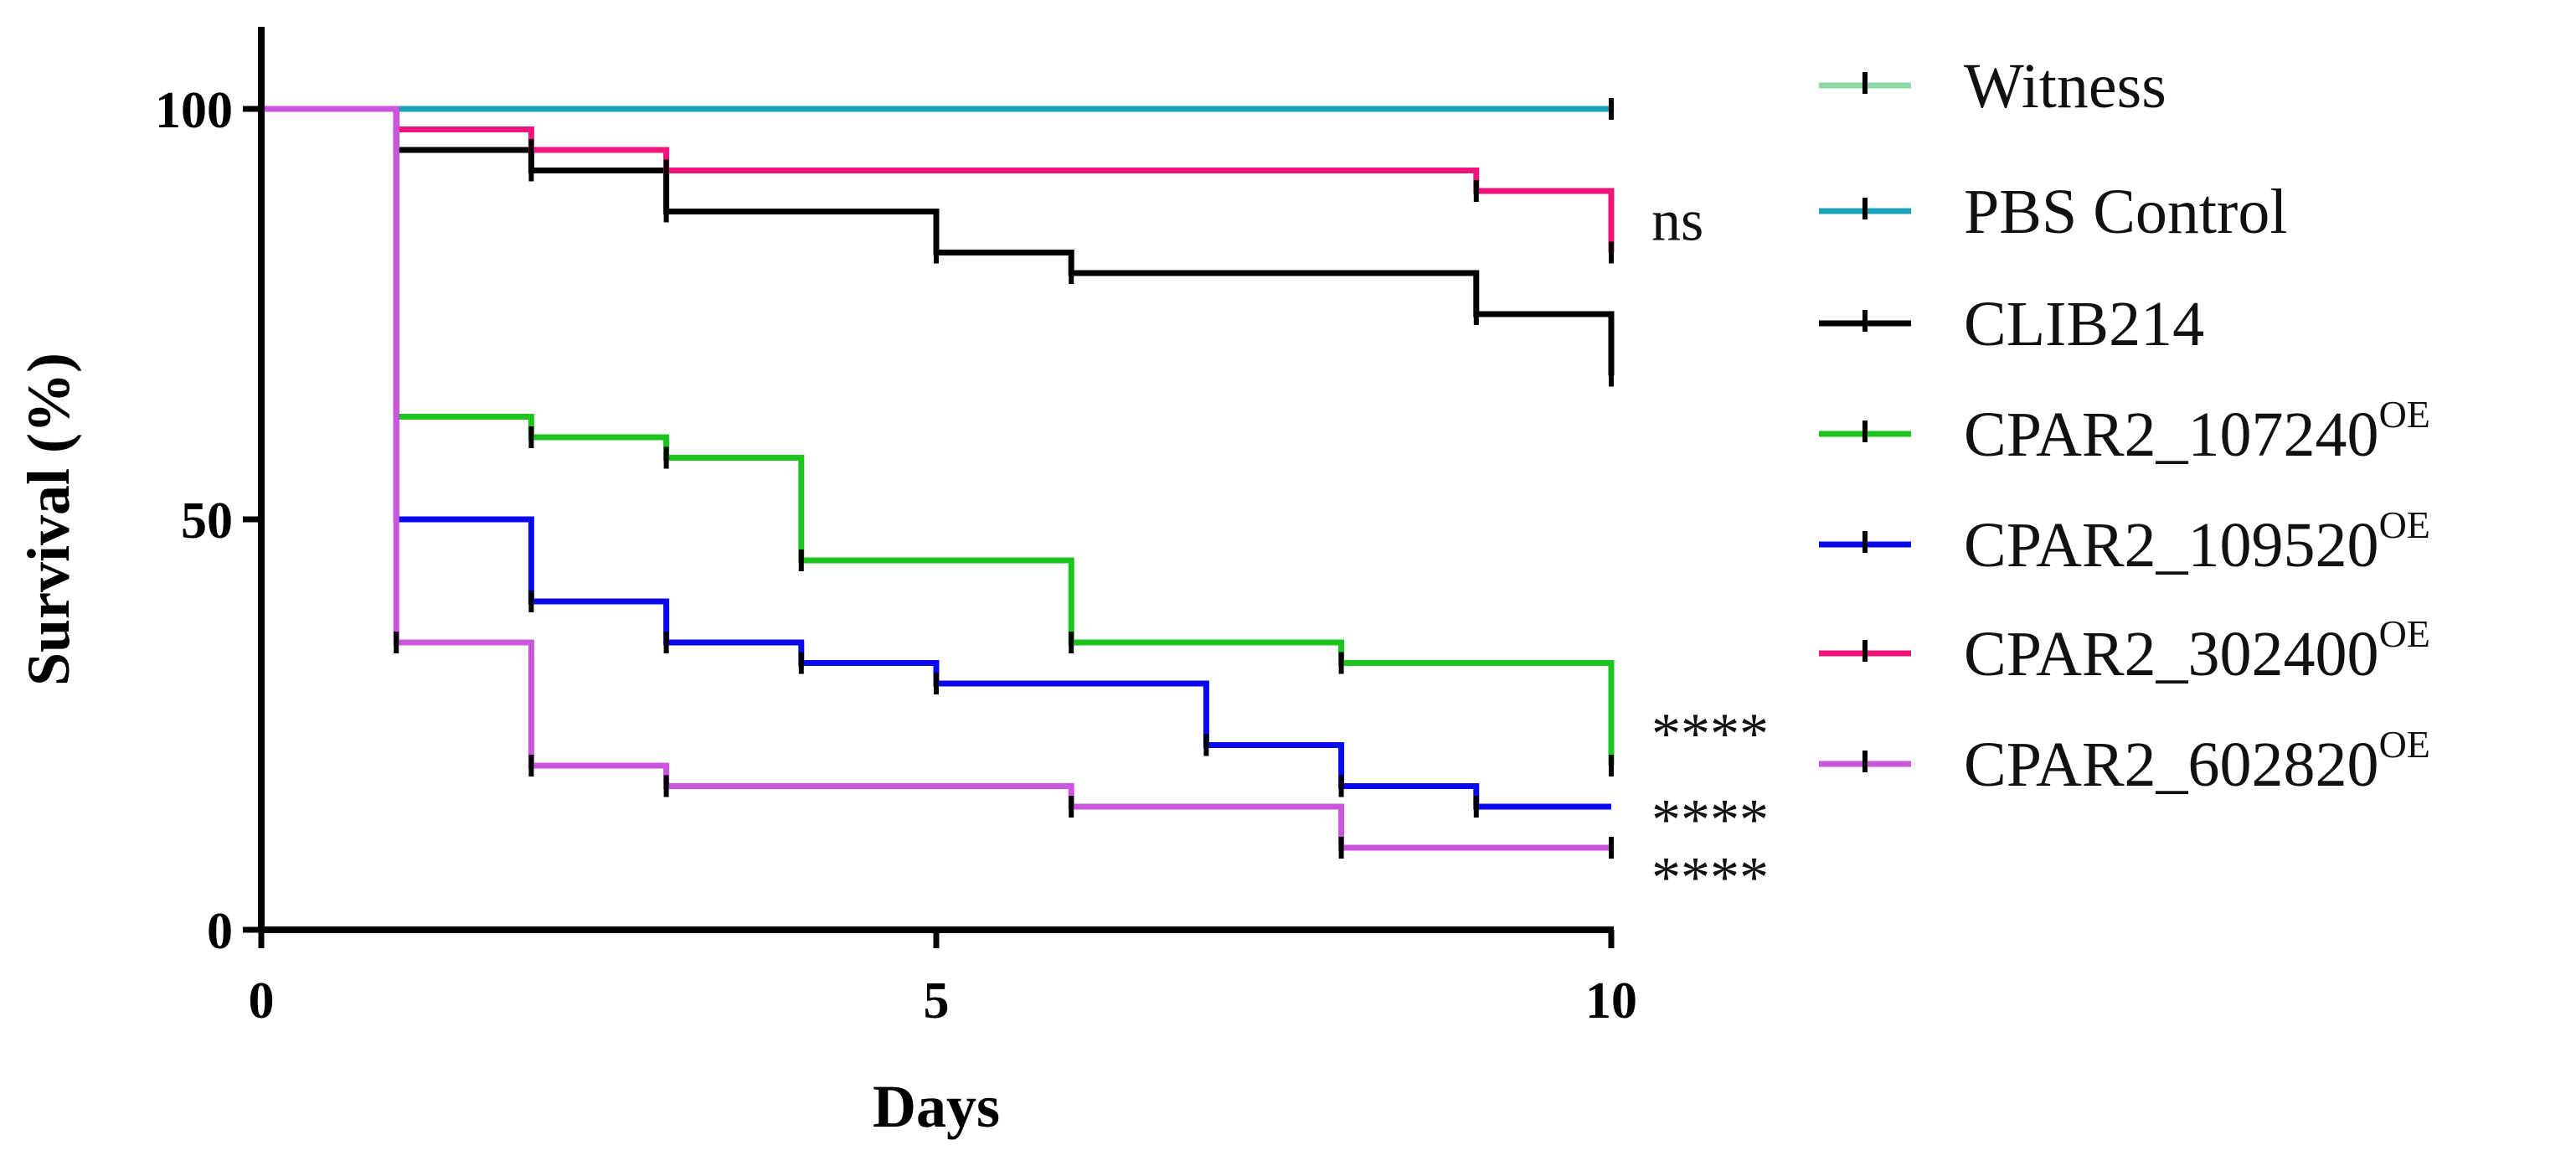 This screenshot has width=2576, height=1166. I want to click on legend-item: CPAR2_302400OE, so click(2124, 650).